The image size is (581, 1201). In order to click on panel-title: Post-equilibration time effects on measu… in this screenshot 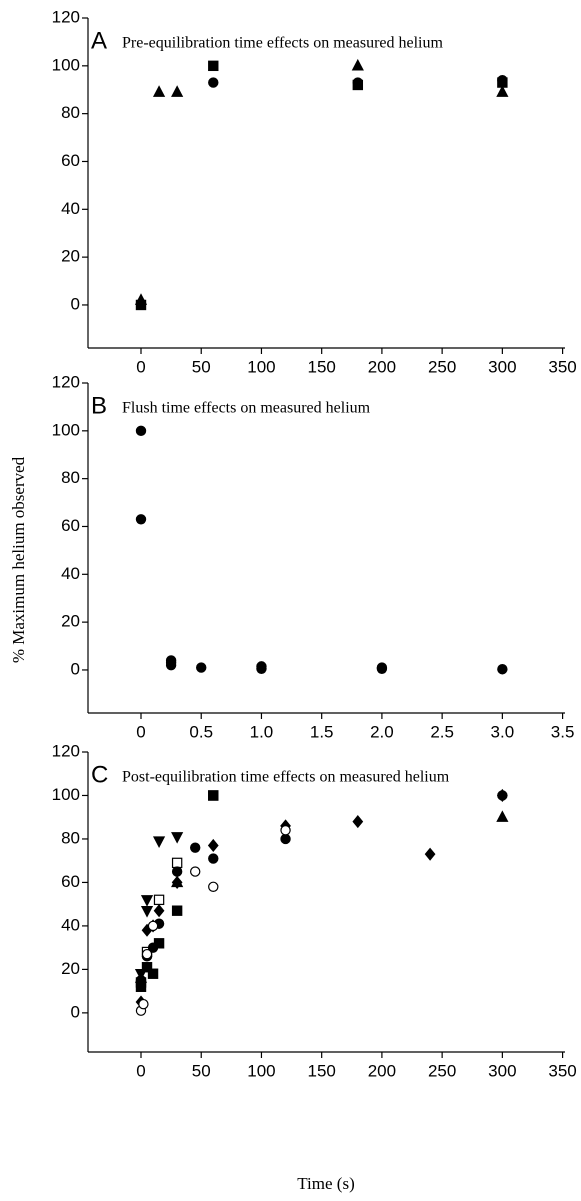, I will do `click(286, 777)`.